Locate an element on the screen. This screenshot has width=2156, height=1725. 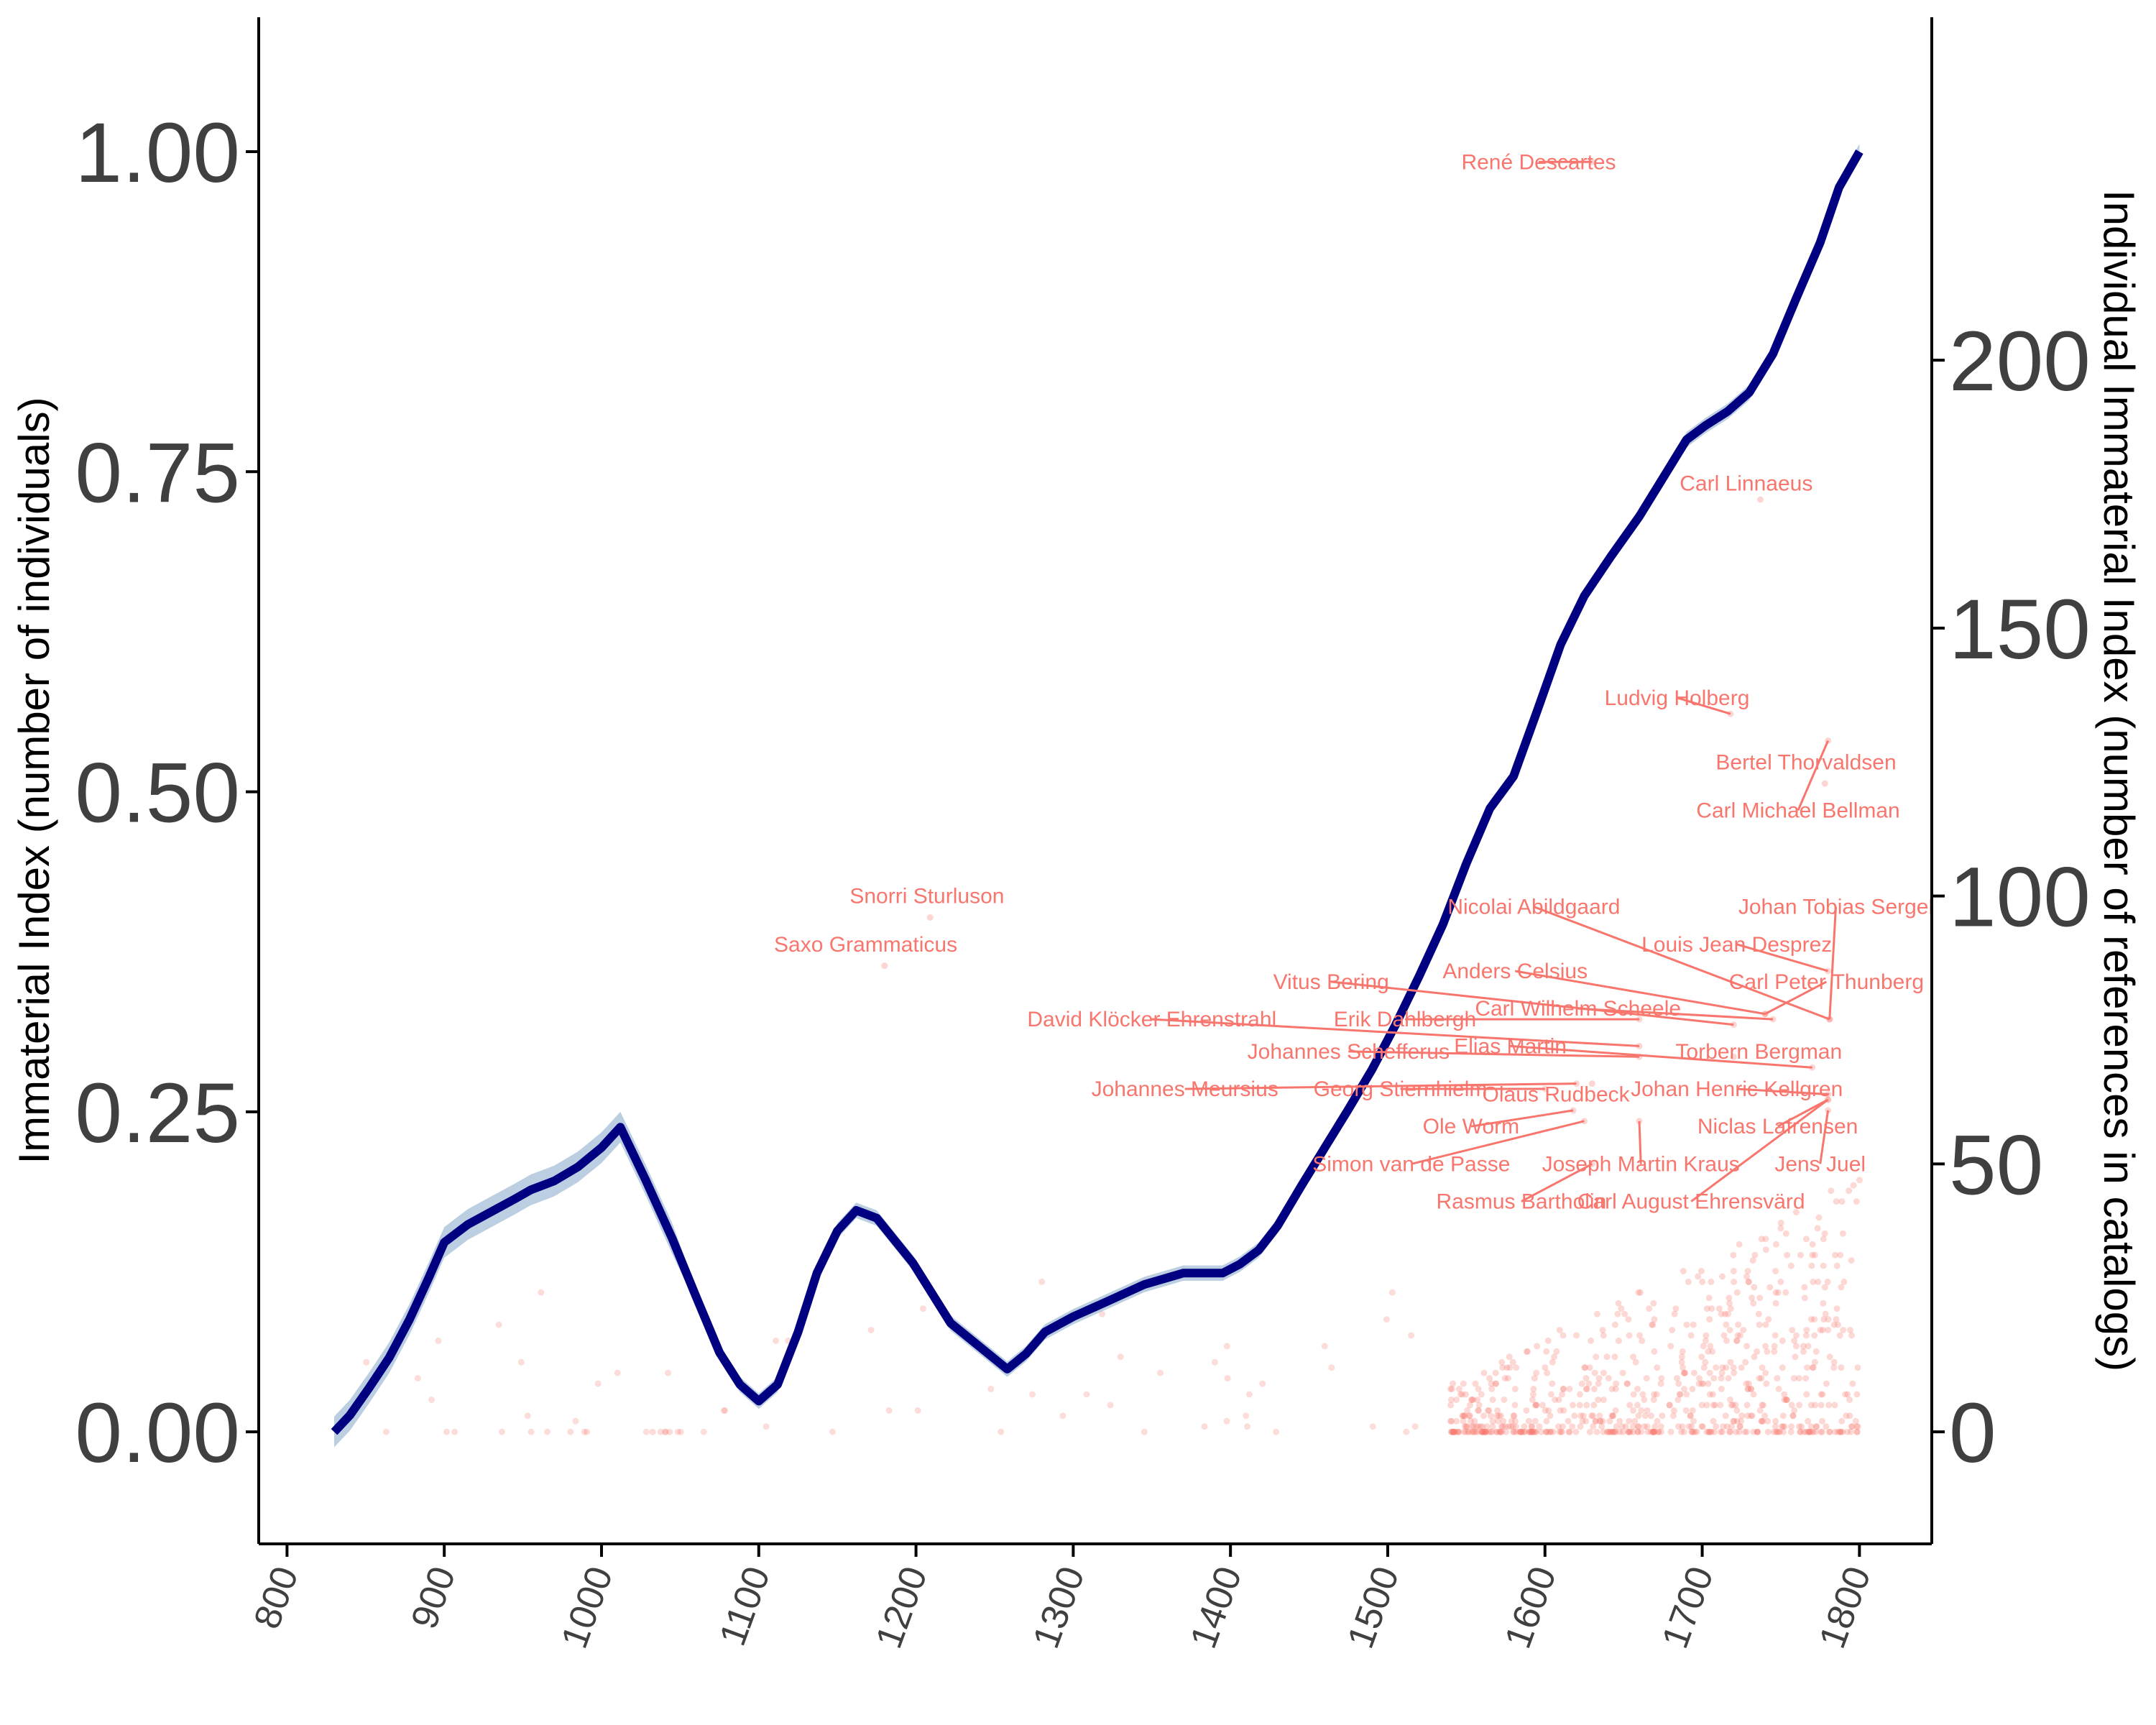
point-label: Georg Stiernhielm is located at coordinates (1401, 1089).